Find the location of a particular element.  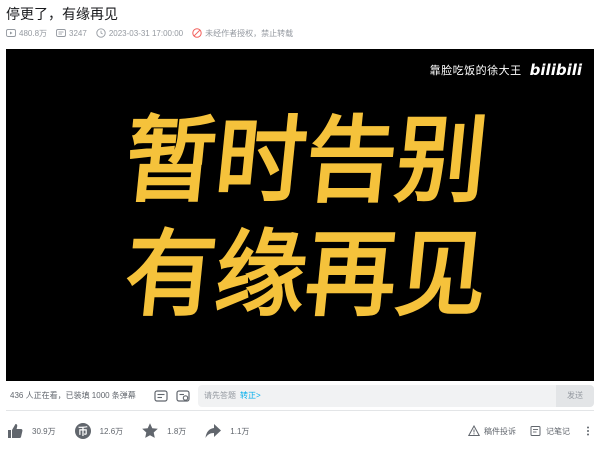

video-title: 停更了，有缘再见 is located at coordinates (62, 14).